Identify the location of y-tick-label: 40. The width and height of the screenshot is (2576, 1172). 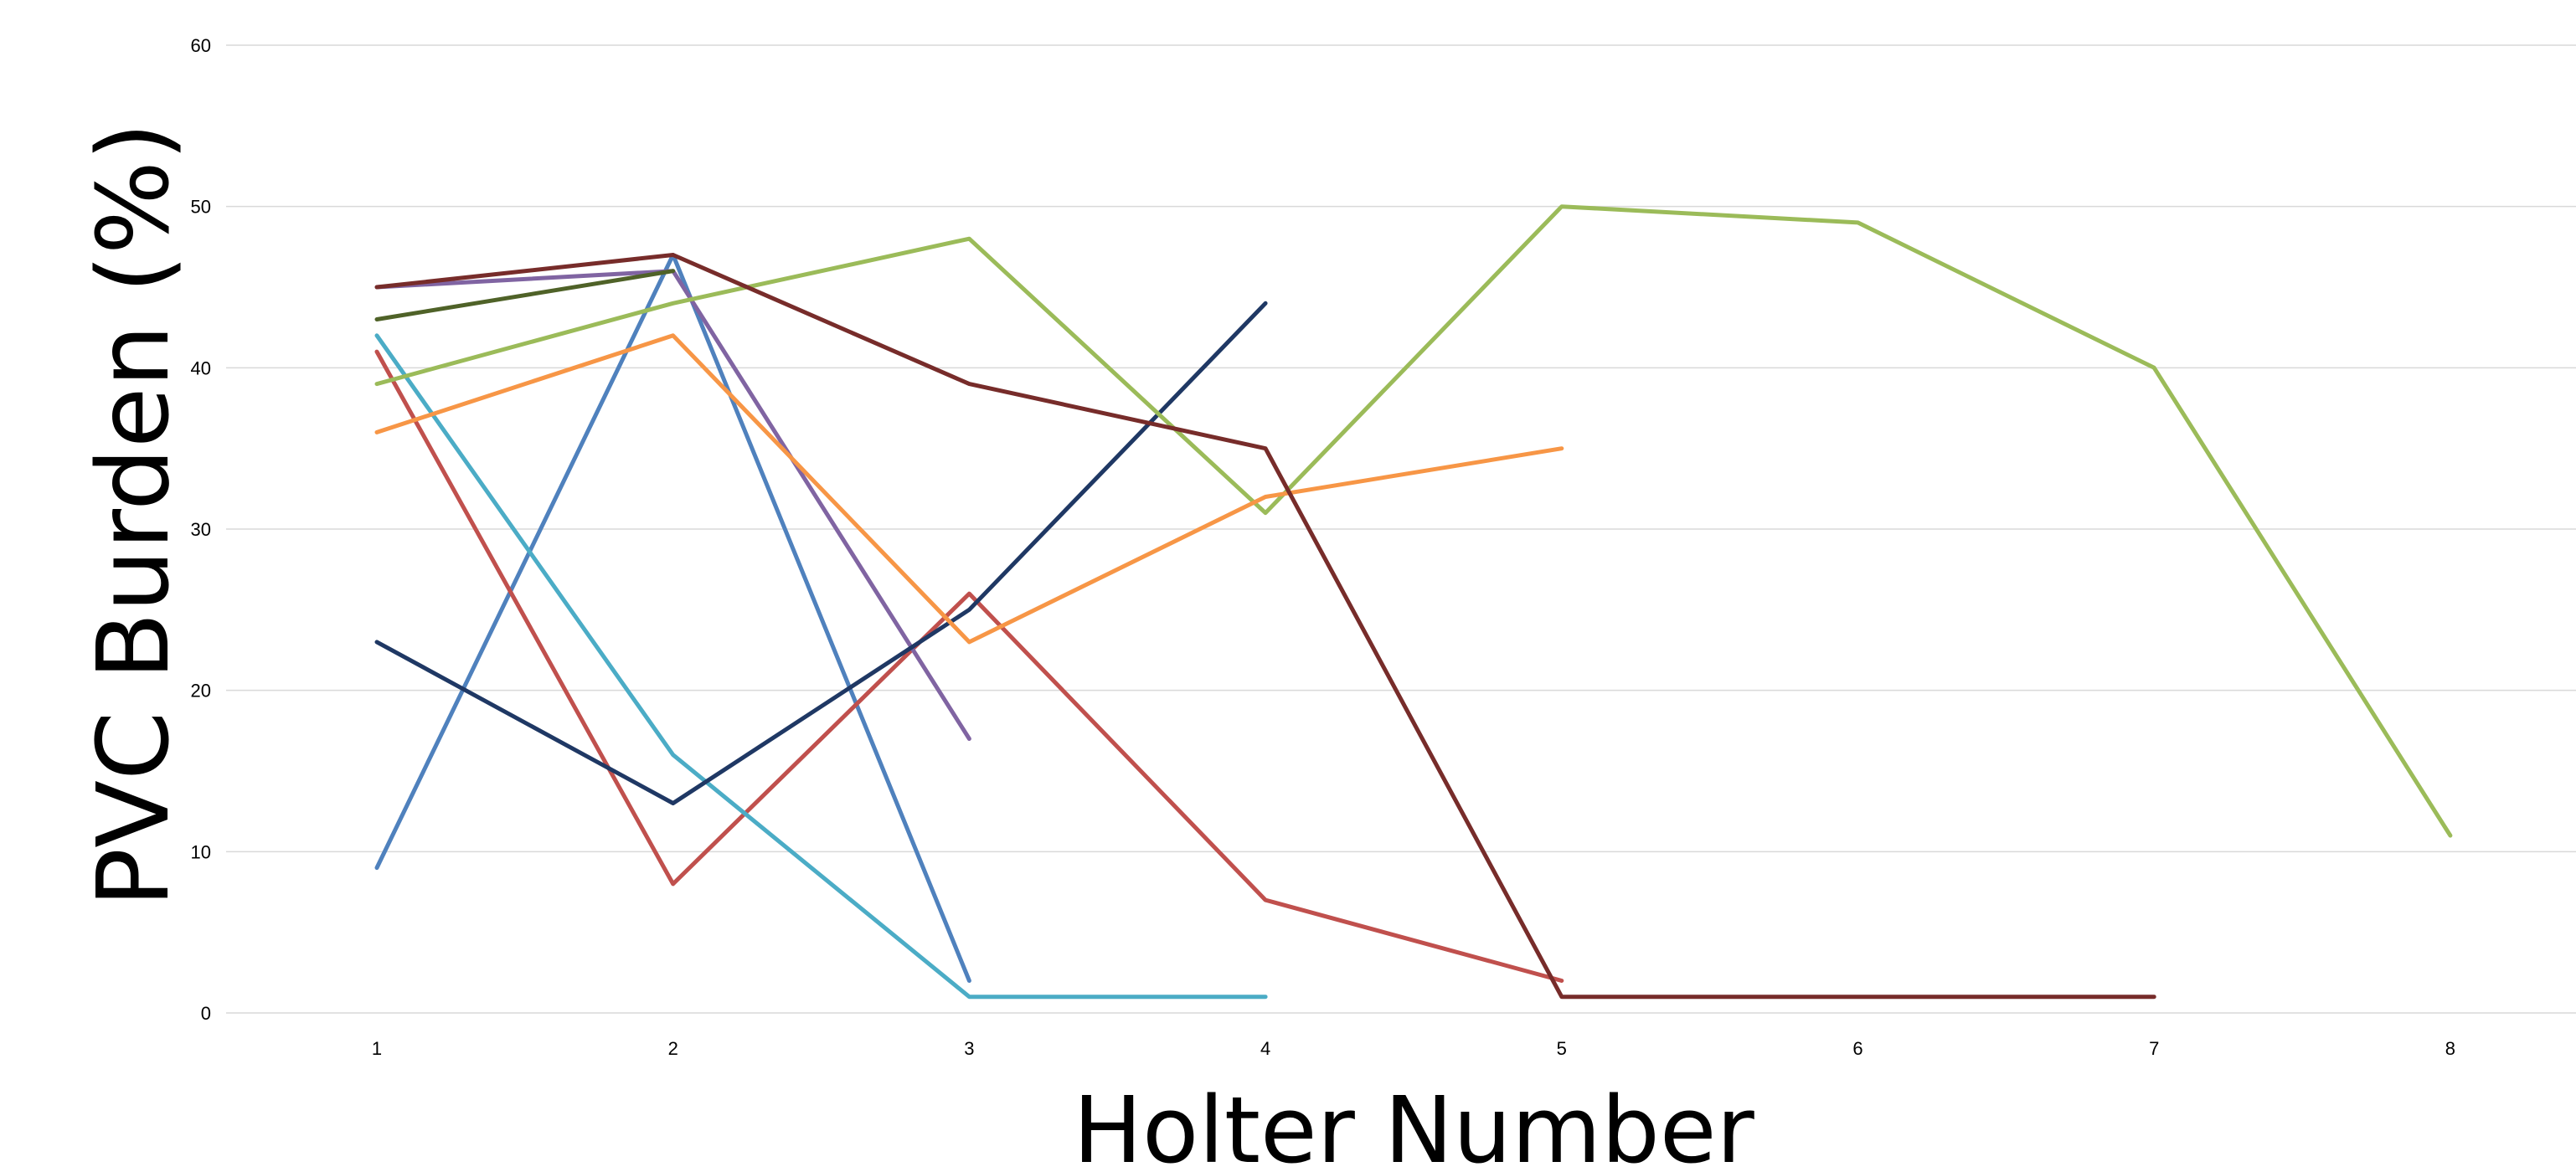
(201, 367).